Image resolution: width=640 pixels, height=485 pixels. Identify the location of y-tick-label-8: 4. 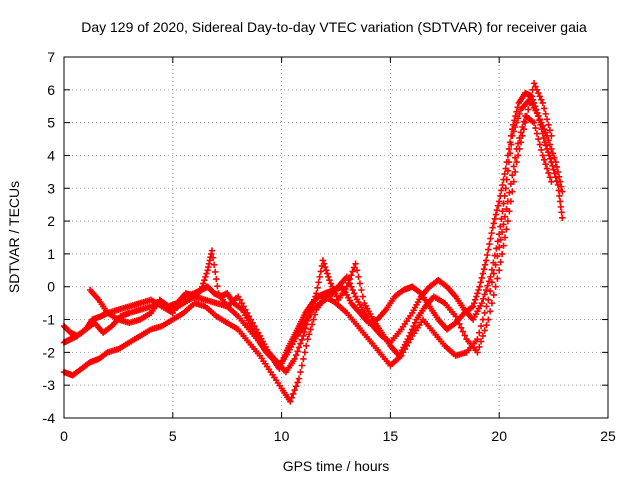
(51, 155).